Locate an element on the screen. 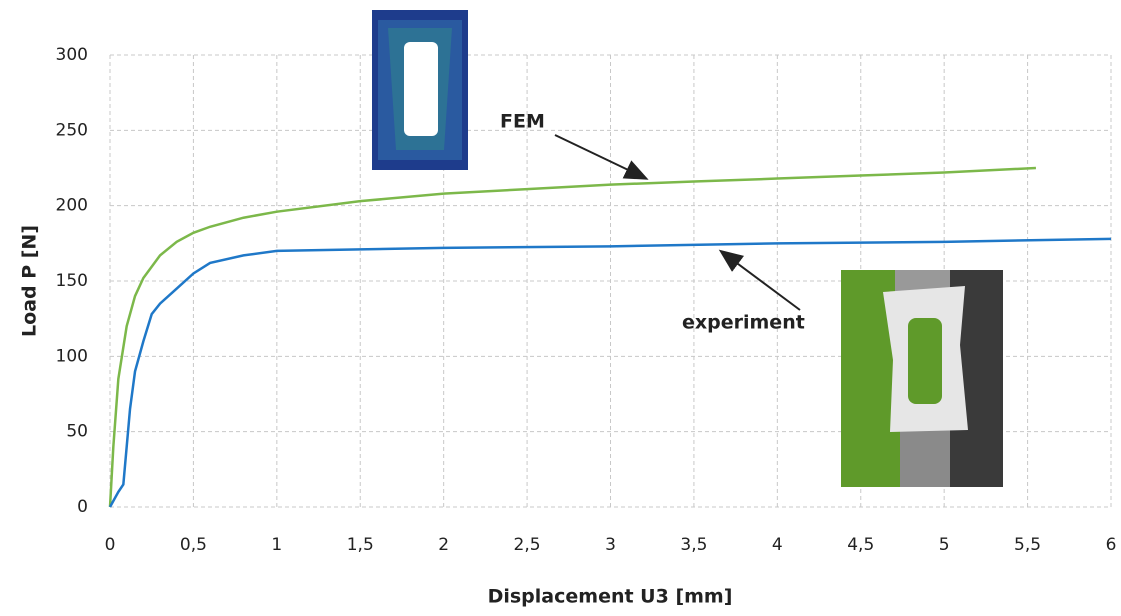 Image resolution: width=1121 pixels, height=616 pixels. x-tick-label: 4,5 is located at coordinates (860, 545).